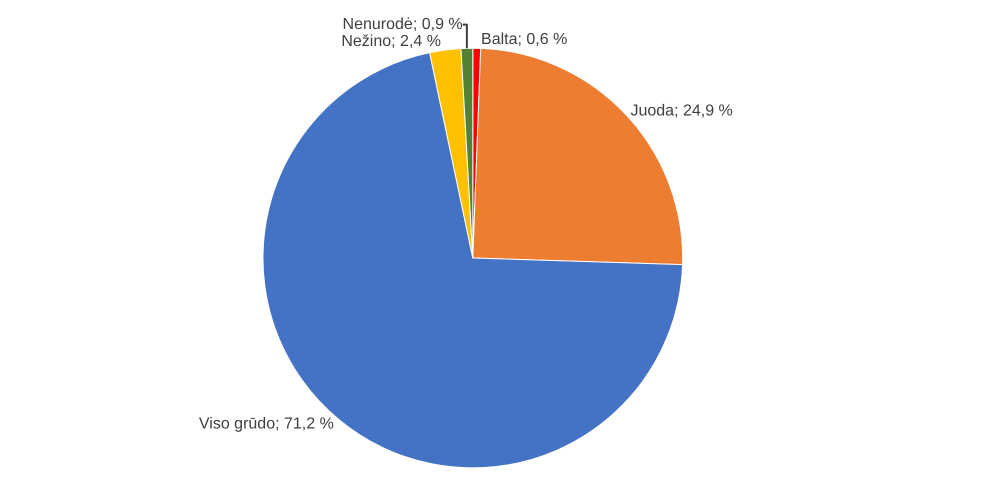 The image size is (984, 502). Describe the element at coordinates (681, 111) in the screenshot. I see `slice-label: Juoda; 24,9 %` at that location.